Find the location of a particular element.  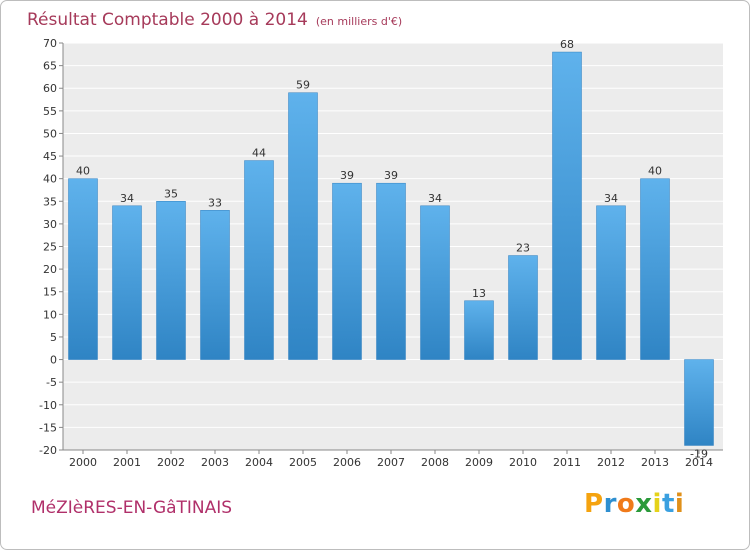

brand-letter: t is located at coordinates (668, 504).